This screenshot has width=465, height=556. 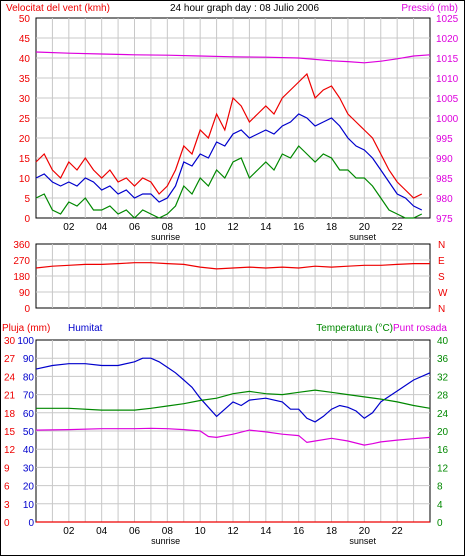 What do you see at coordinates (443, 468) in the screenshot?
I see `temperature-tick-label: 12` at bounding box center [443, 468].